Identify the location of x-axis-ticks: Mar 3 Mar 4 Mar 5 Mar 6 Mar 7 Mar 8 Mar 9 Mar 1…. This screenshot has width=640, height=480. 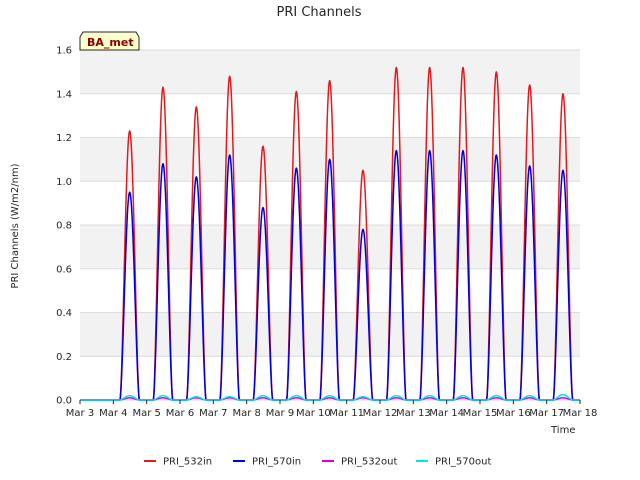
(332, 409).